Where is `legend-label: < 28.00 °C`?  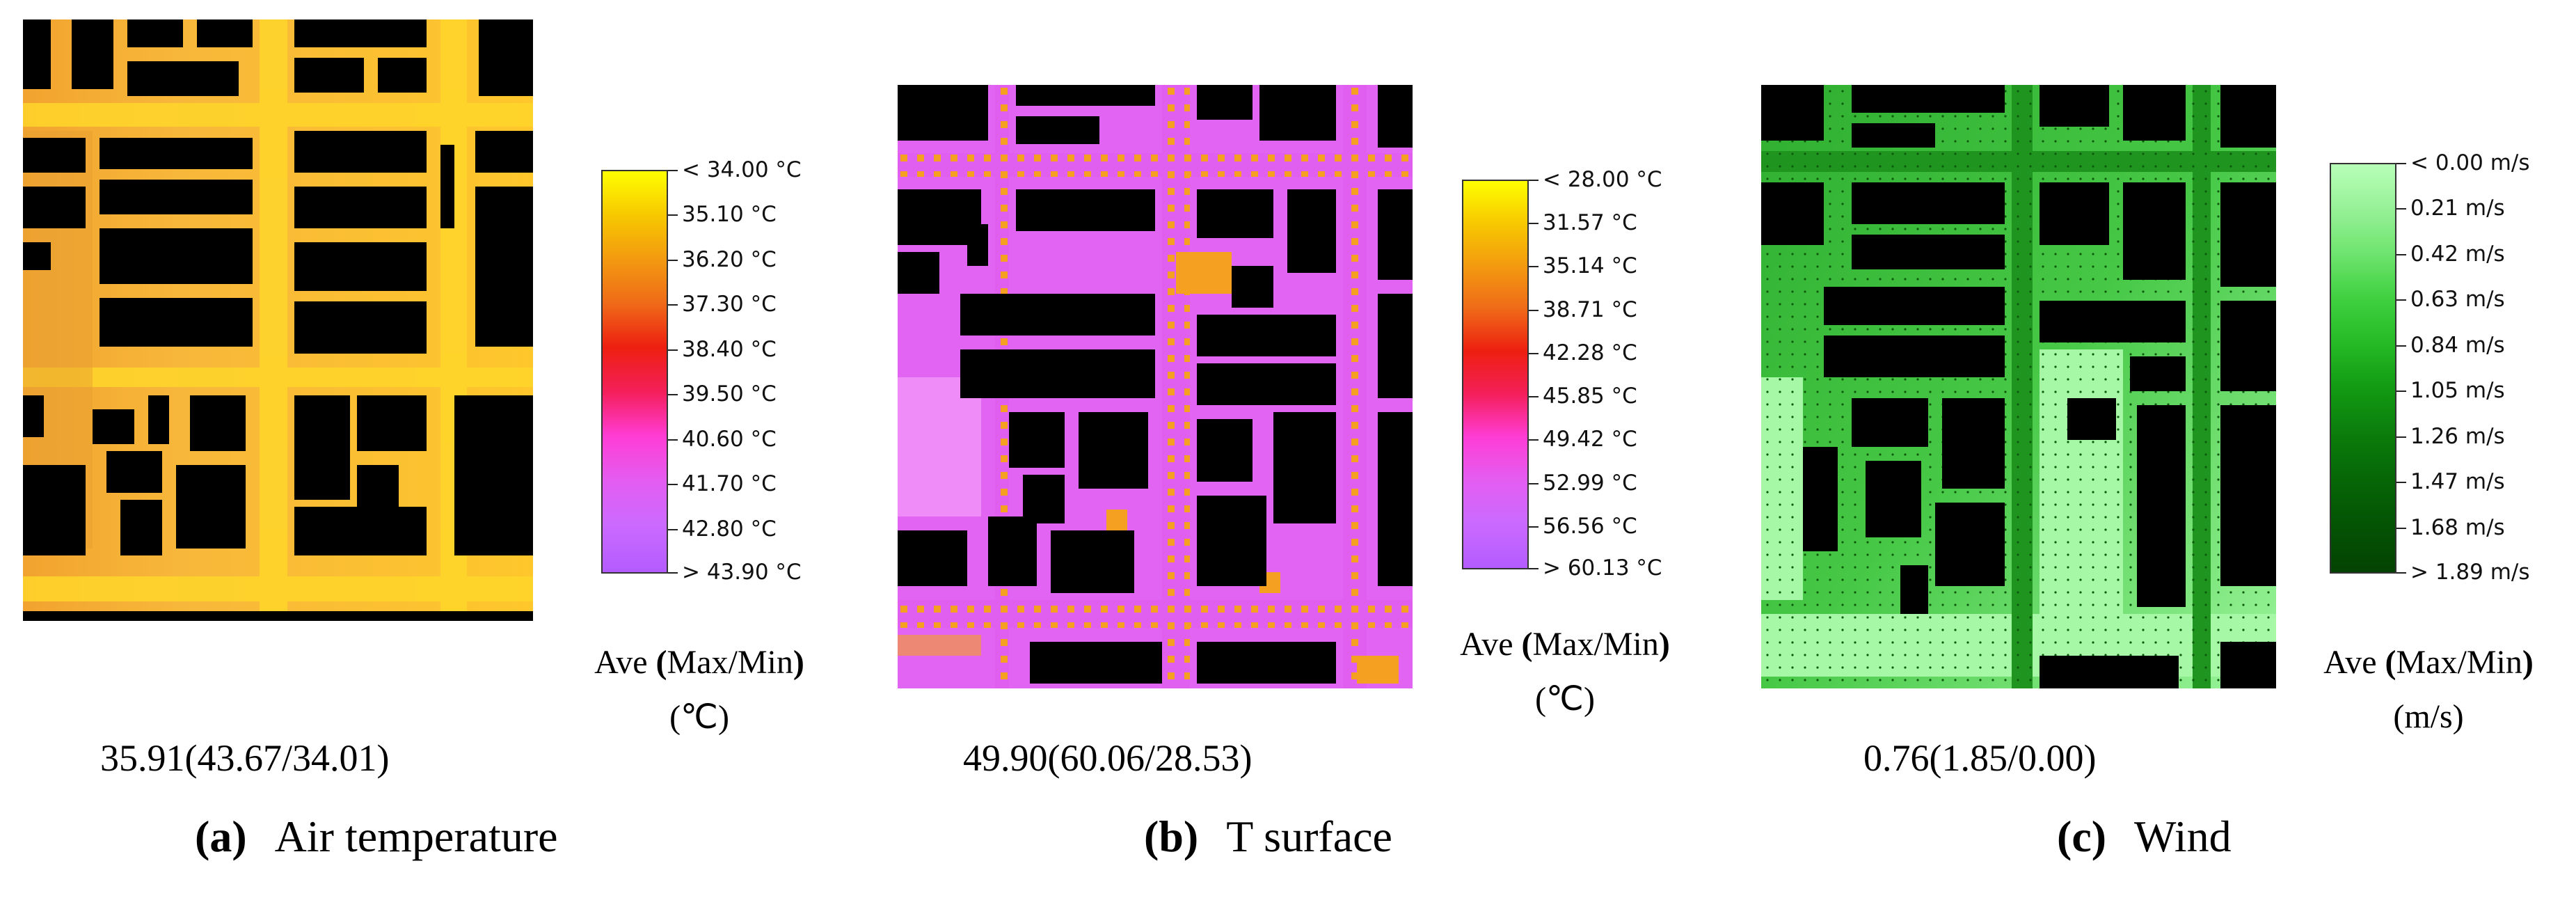 legend-label: < 28.00 °C is located at coordinates (1602, 179).